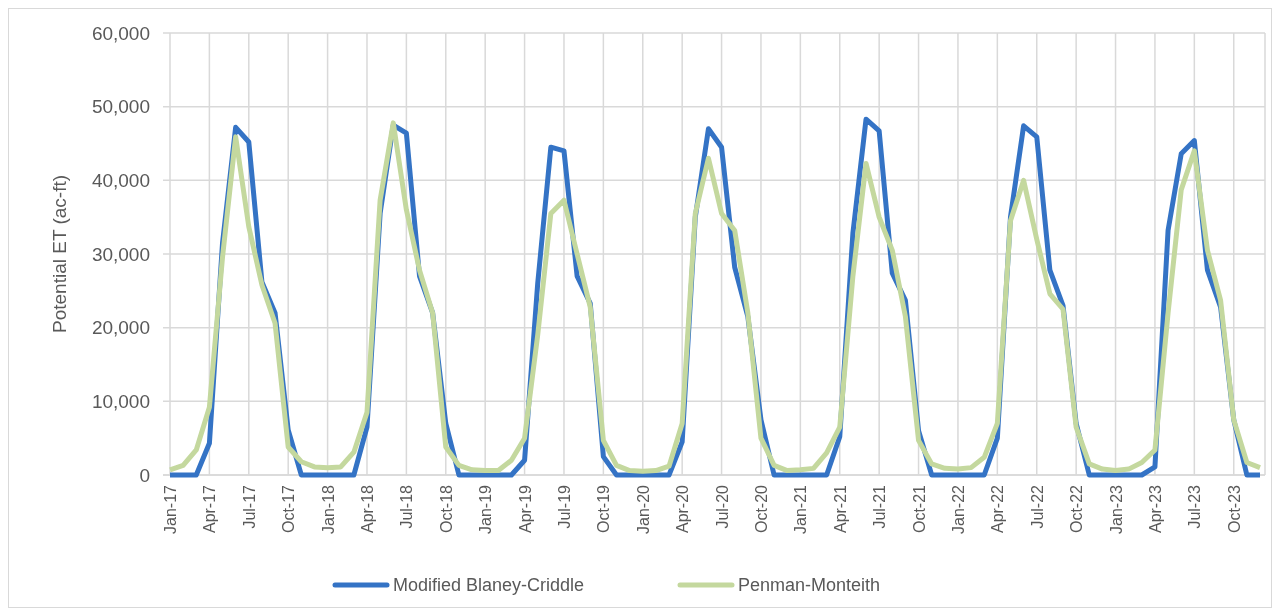 Image resolution: width=1280 pixels, height=616 pixels. What do you see at coordinates (210, 509) in the screenshot?
I see `x-tick-label: Apr-17` at bounding box center [210, 509].